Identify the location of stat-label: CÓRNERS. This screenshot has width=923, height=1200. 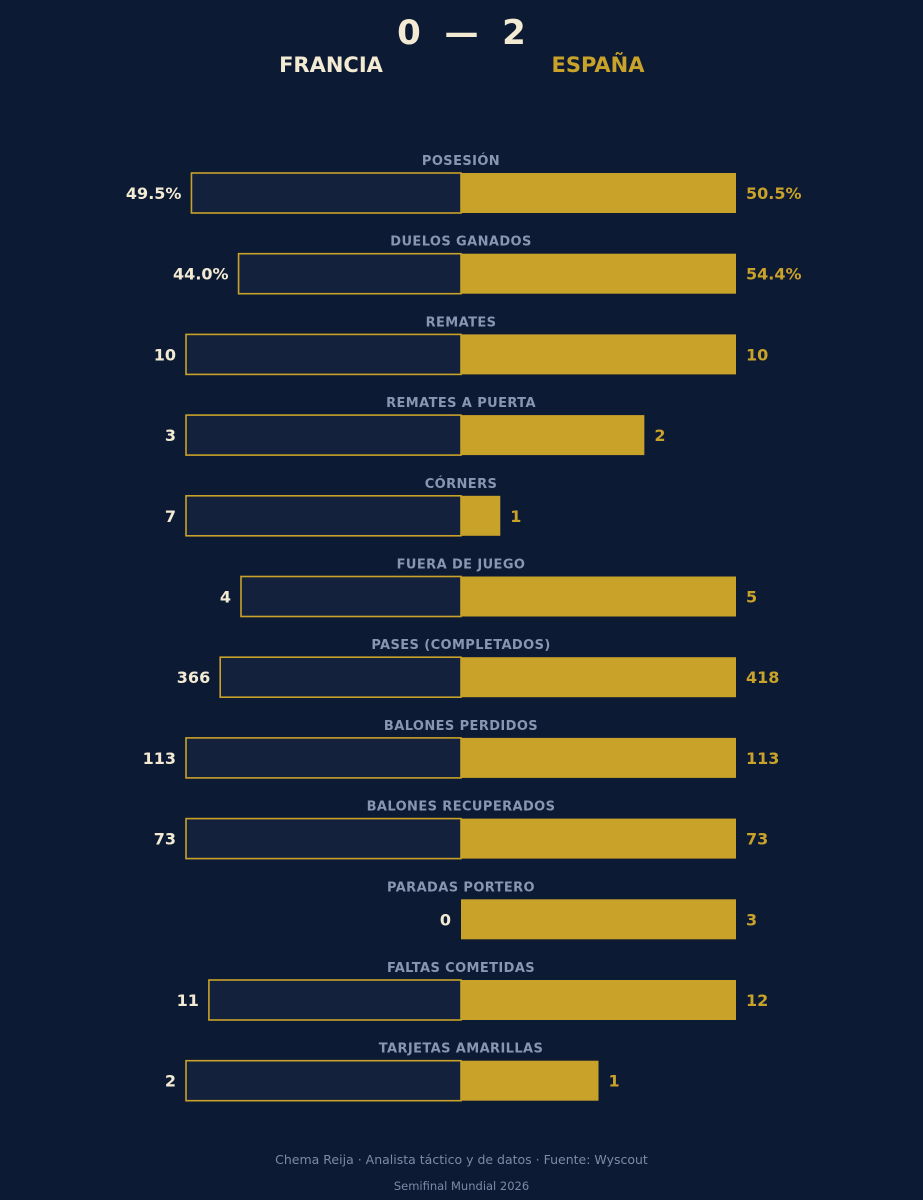
(461, 484).